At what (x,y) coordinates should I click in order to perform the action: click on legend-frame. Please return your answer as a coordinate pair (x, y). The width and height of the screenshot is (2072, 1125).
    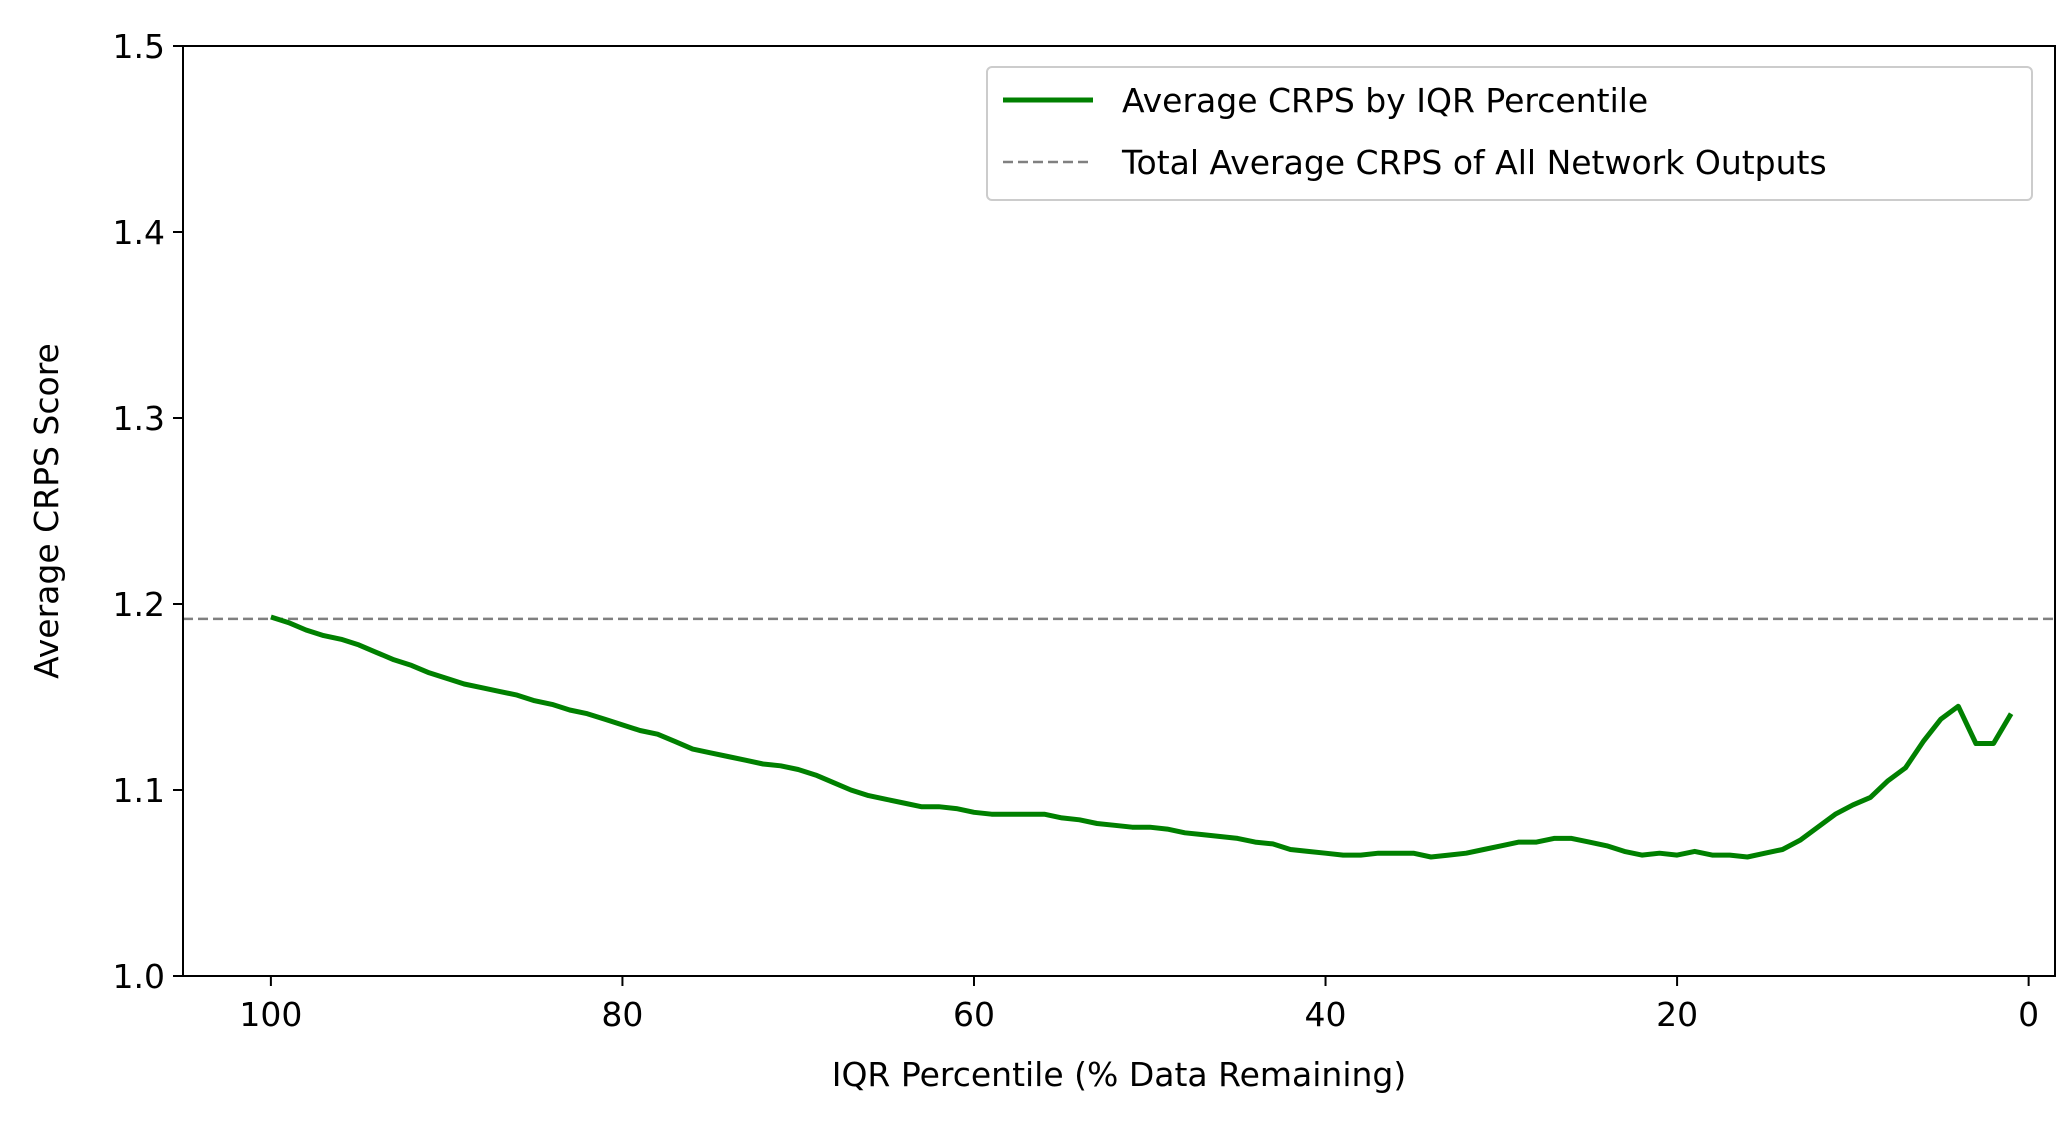
    Looking at the image, I should click on (1509, 133).